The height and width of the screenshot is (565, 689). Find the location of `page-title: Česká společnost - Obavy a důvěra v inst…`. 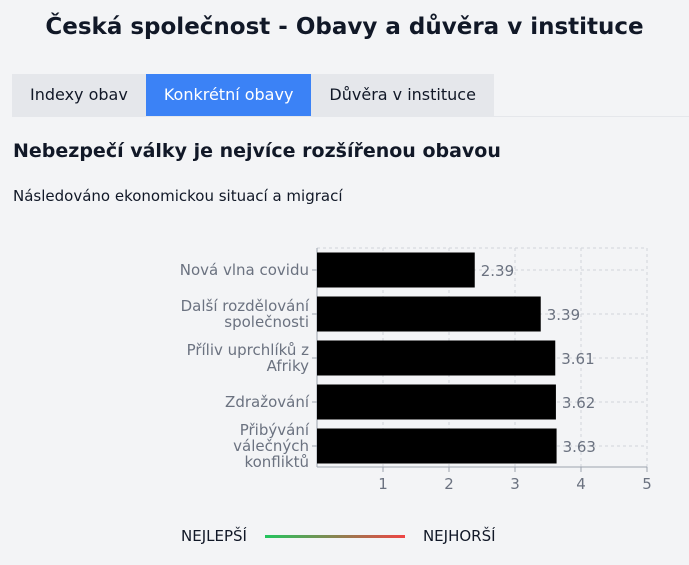

page-title: Česká společnost - Obavy a důvěra v inst… is located at coordinates (344, 27).